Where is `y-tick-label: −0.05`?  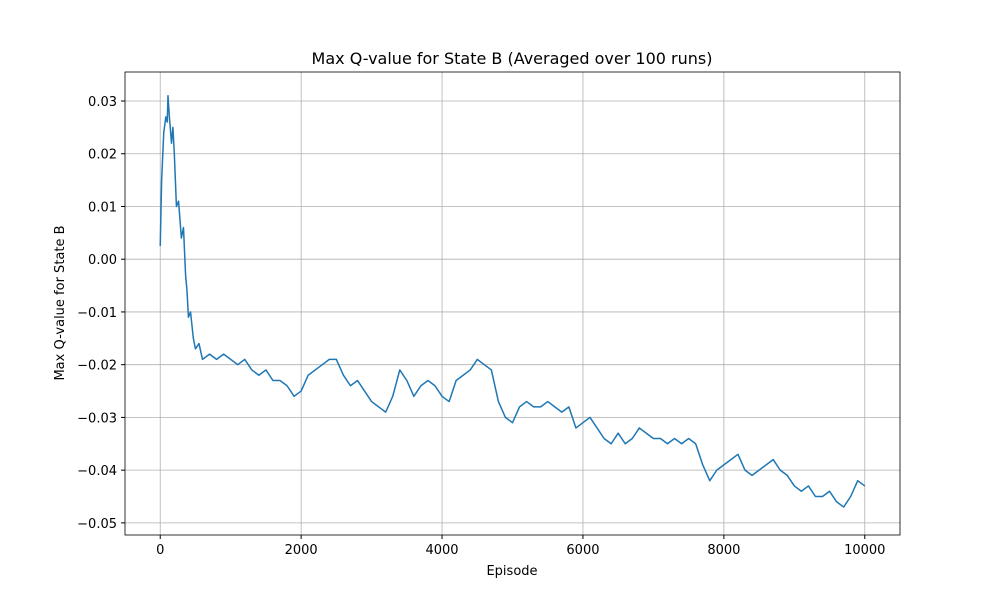 y-tick-label: −0.05 is located at coordinates (97, 524).